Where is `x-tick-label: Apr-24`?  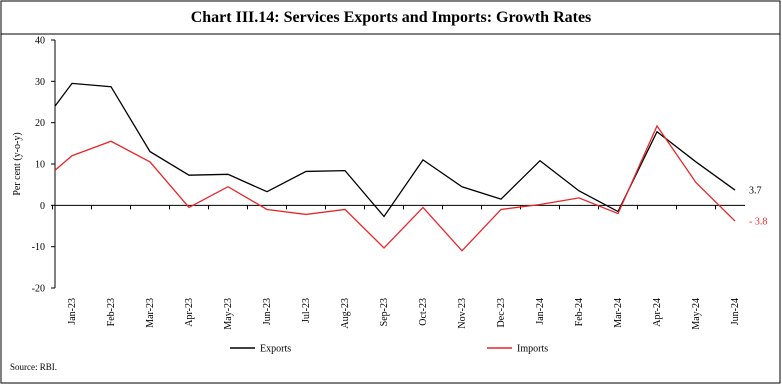 x-tick-label: Apr-24 is located at coordinates (657, 312).